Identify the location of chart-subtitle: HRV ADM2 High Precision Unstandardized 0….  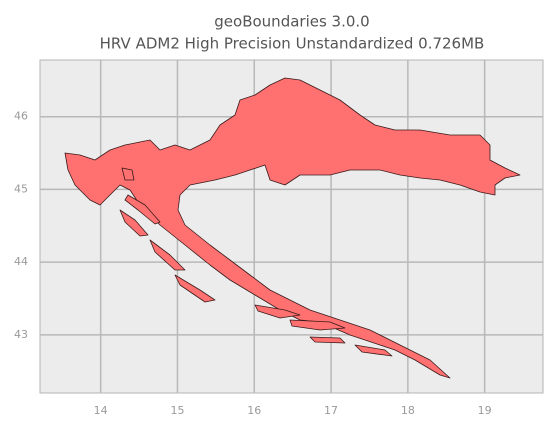
(292, 44).